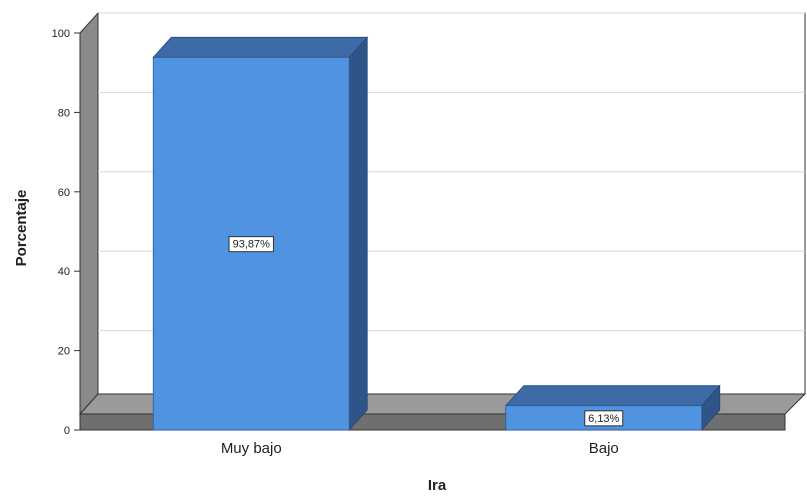 The height and width of the screenshot is (500, 807). What do you see at coordinates (64, 193) in the screenshot?
I see `y-tick-label: 60` at bounding box center [64, 193].